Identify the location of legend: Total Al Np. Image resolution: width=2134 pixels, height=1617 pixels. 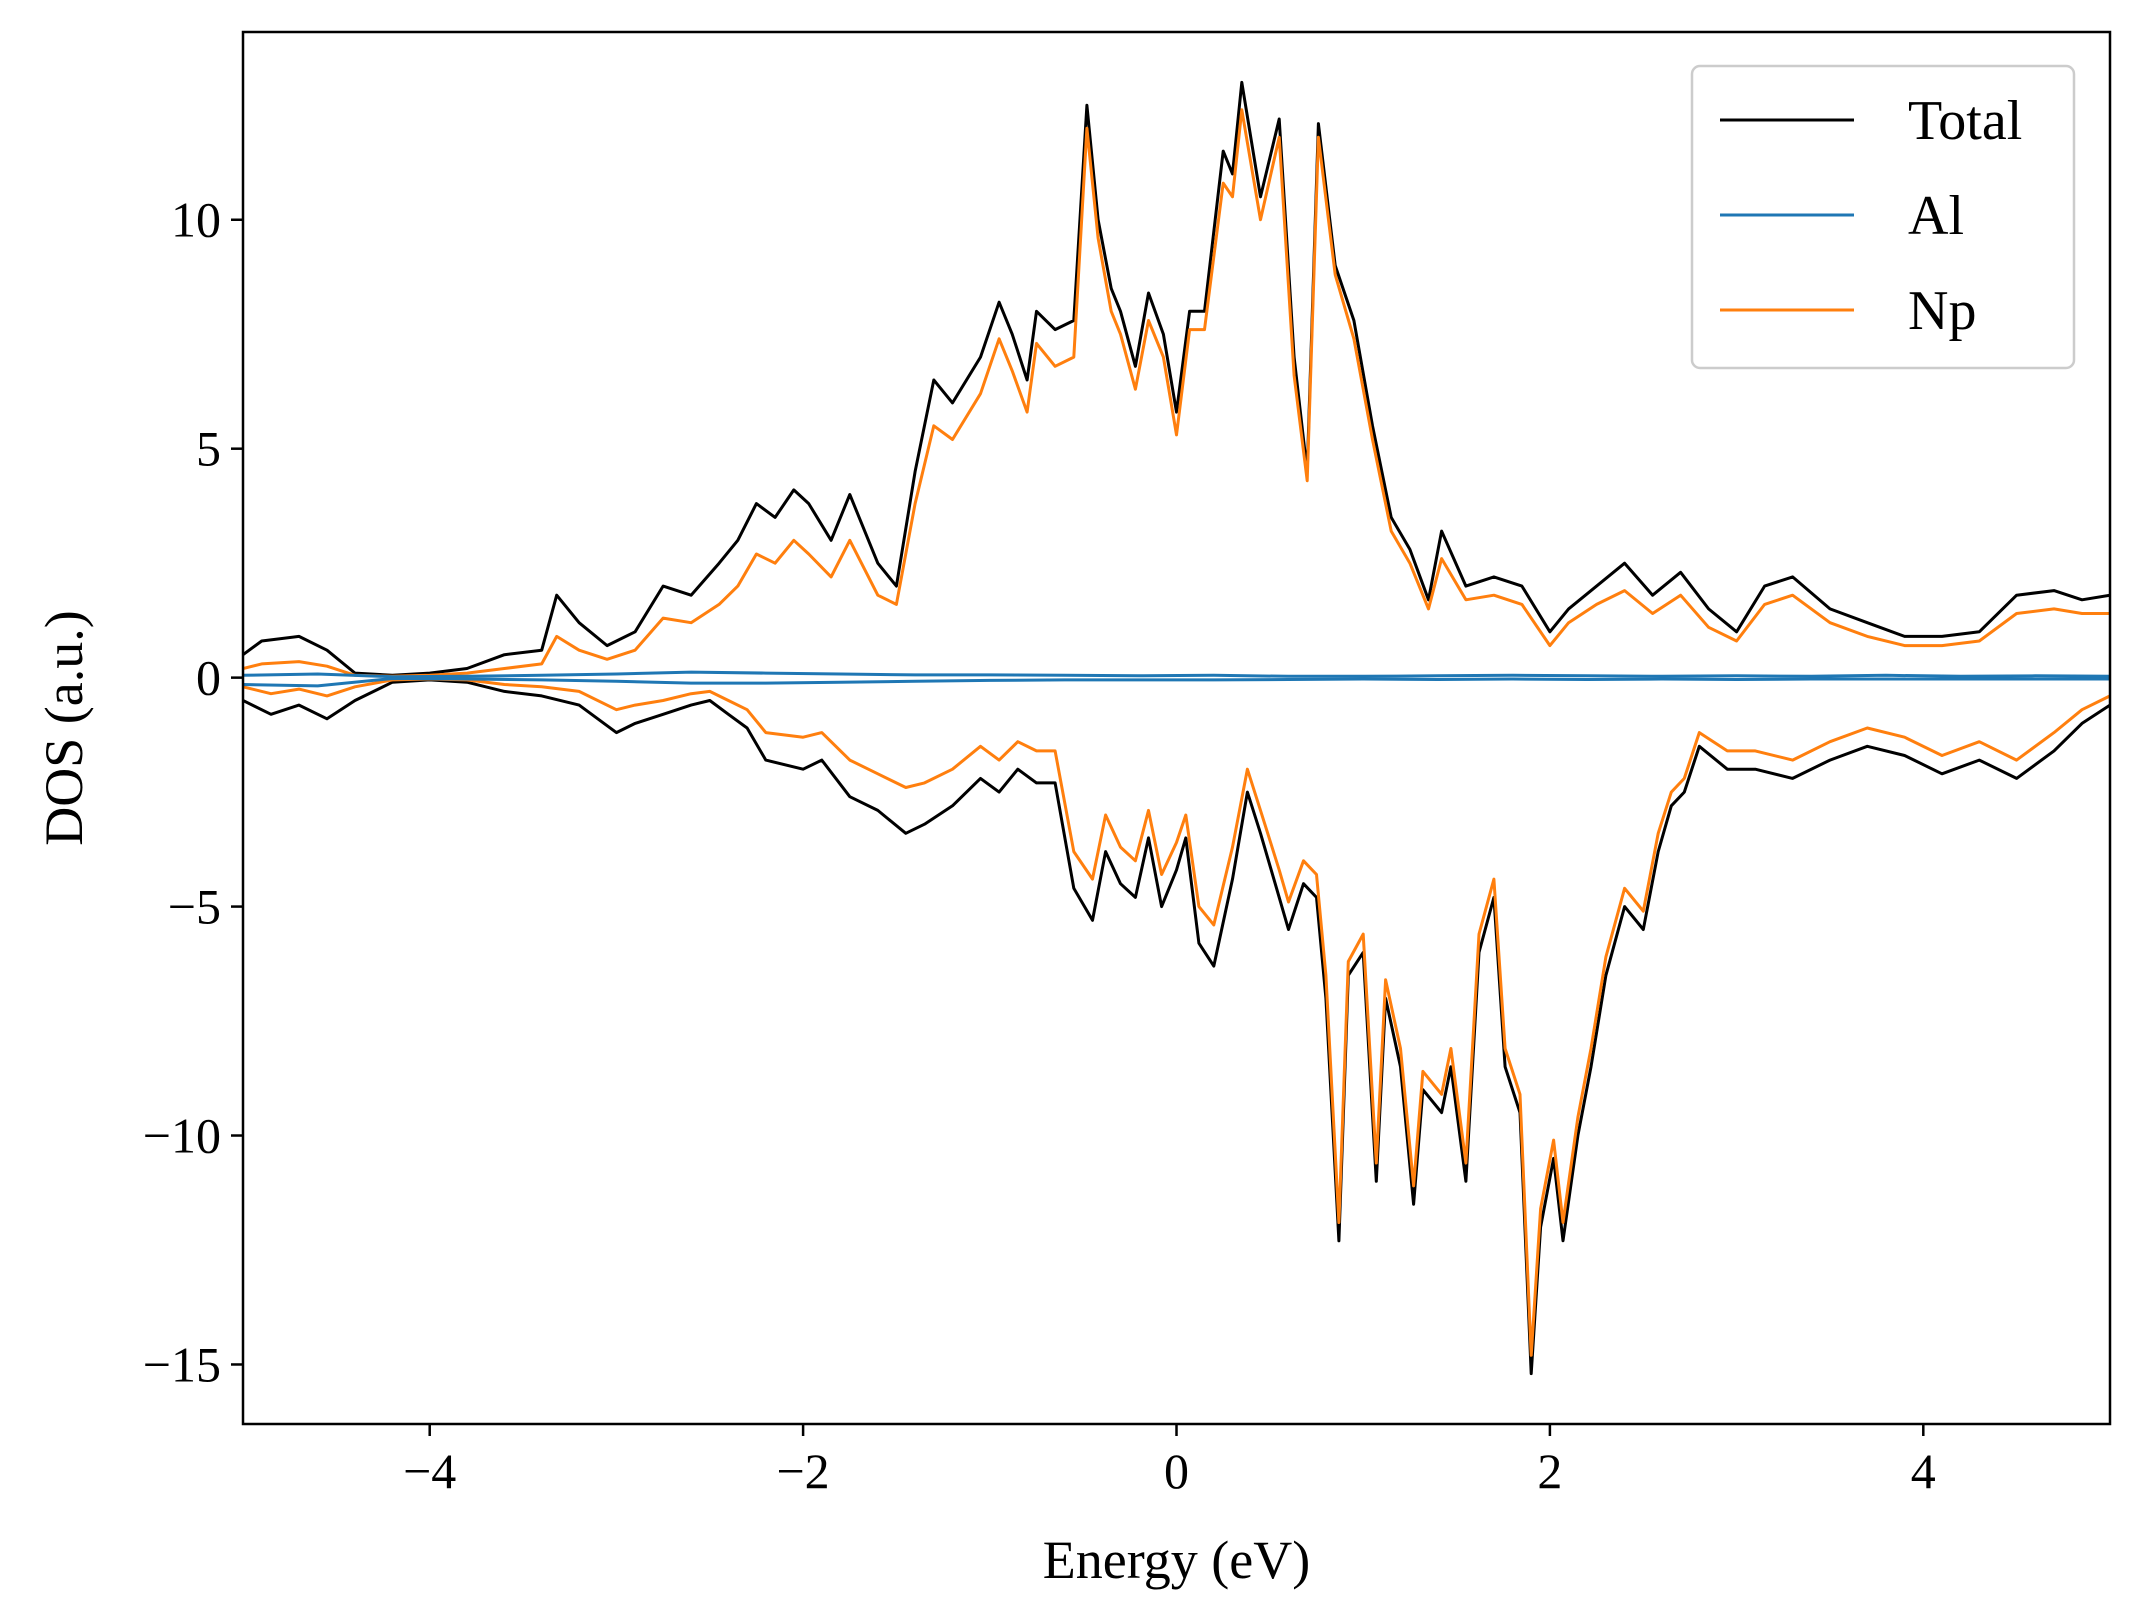
(1883, 217).